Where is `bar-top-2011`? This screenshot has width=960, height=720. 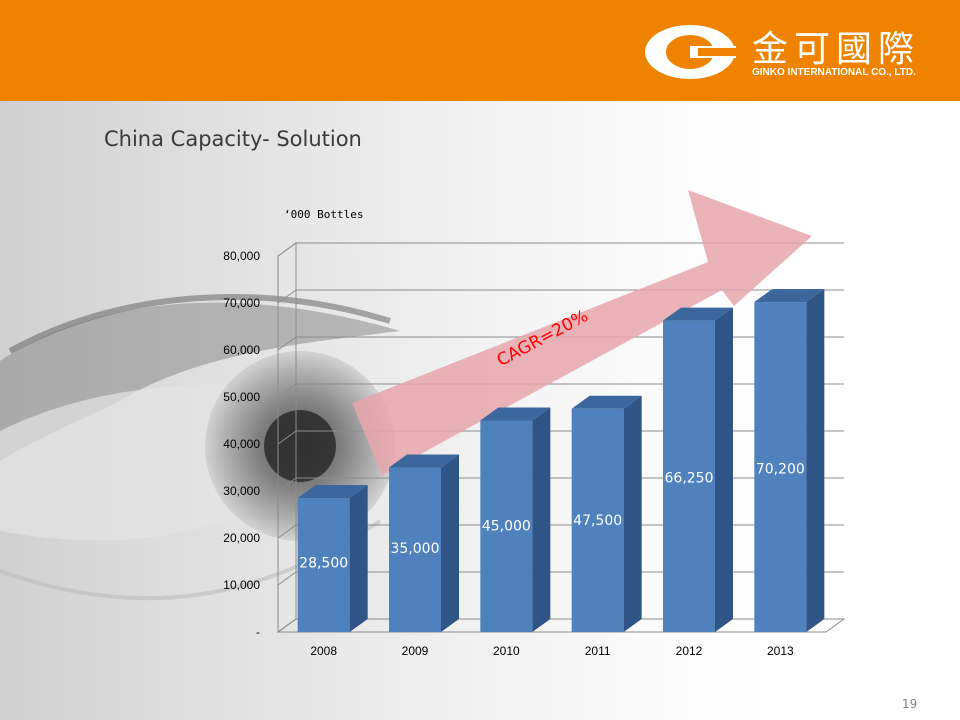 bar-top-2011 is located at coordinates (606, 402).